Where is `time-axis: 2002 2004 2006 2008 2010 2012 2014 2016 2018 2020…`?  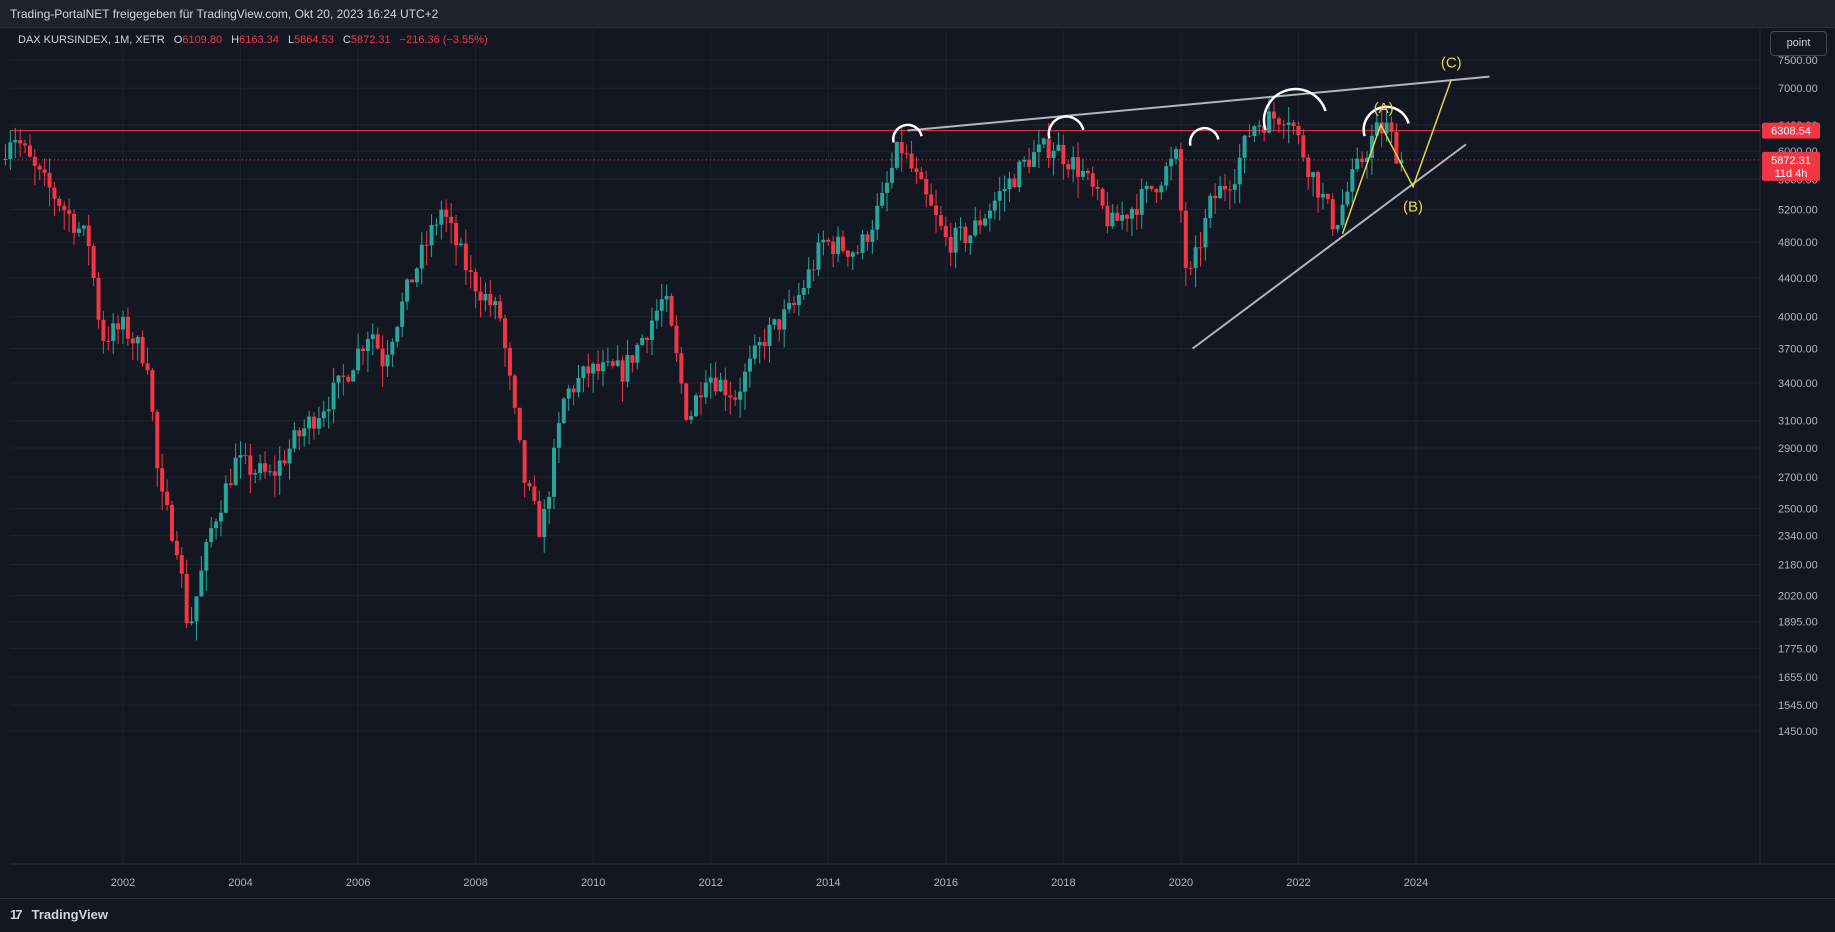
time-axis: 2002 2004 2006 2008 2010 2012 2014 2016 2018 2020… is located at coordinates (769, 883).